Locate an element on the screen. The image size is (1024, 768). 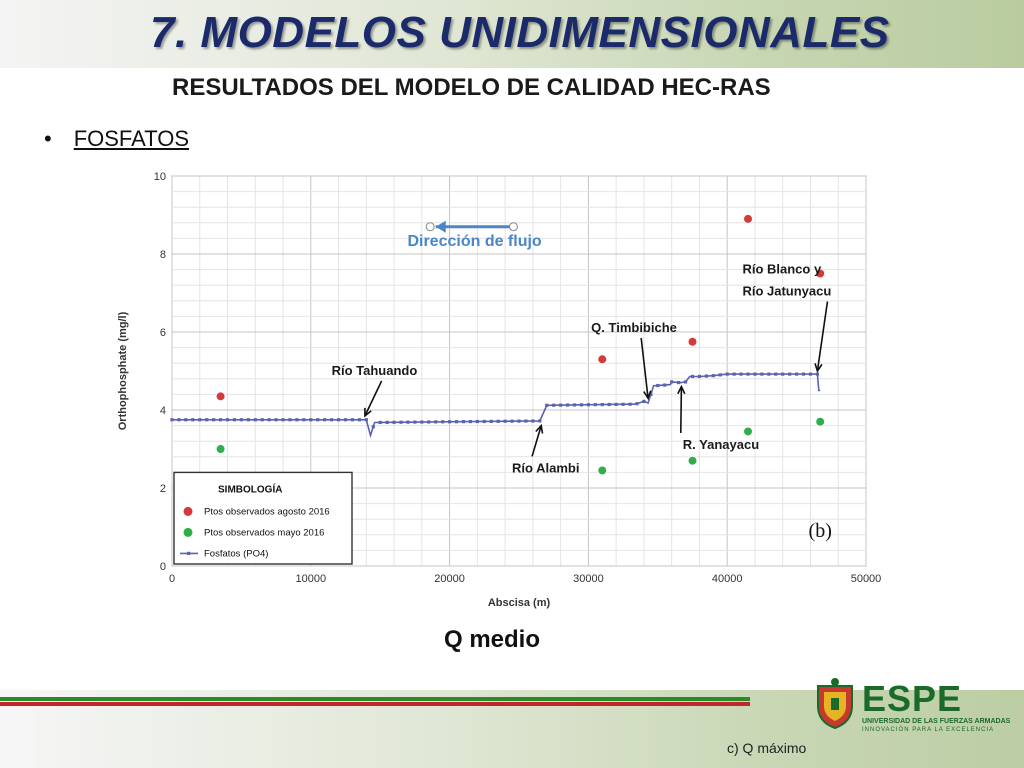
legend-box is located at coordinates (263, 518).